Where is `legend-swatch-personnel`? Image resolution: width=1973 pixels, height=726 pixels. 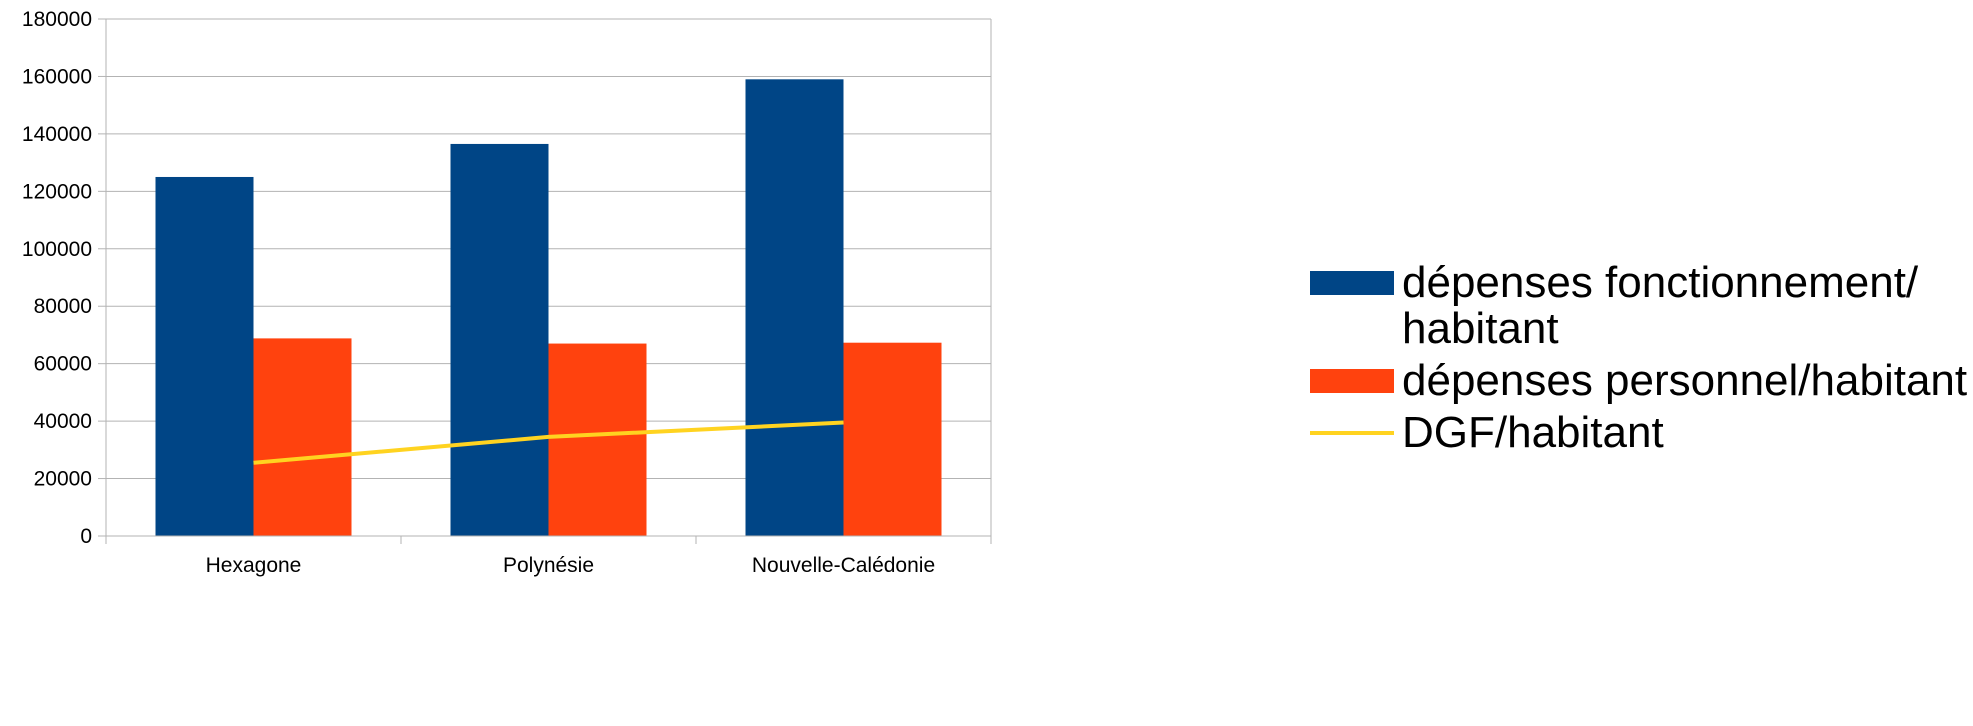 legend-swatch-personnel is located at coordinates (1352, 381).